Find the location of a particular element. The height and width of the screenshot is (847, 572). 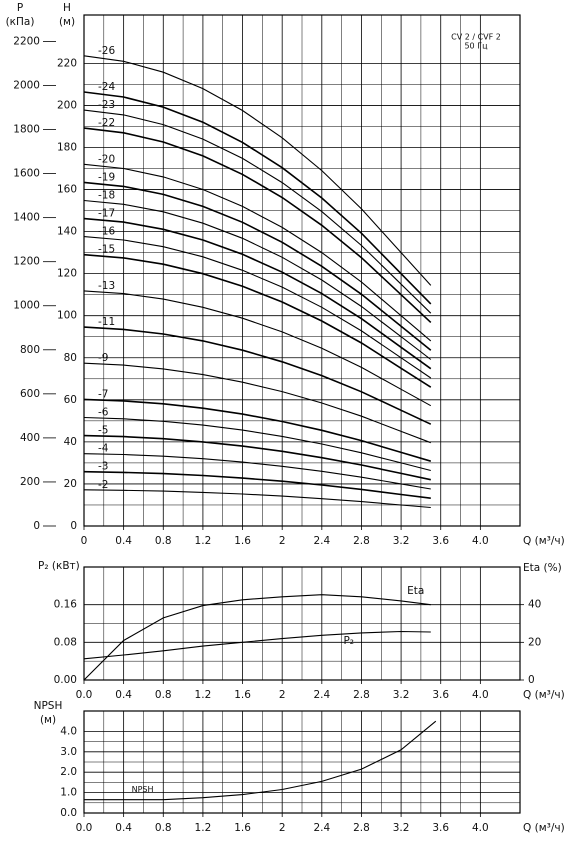

y-tick-label: 4.0 is located at coordinates (68, 731).